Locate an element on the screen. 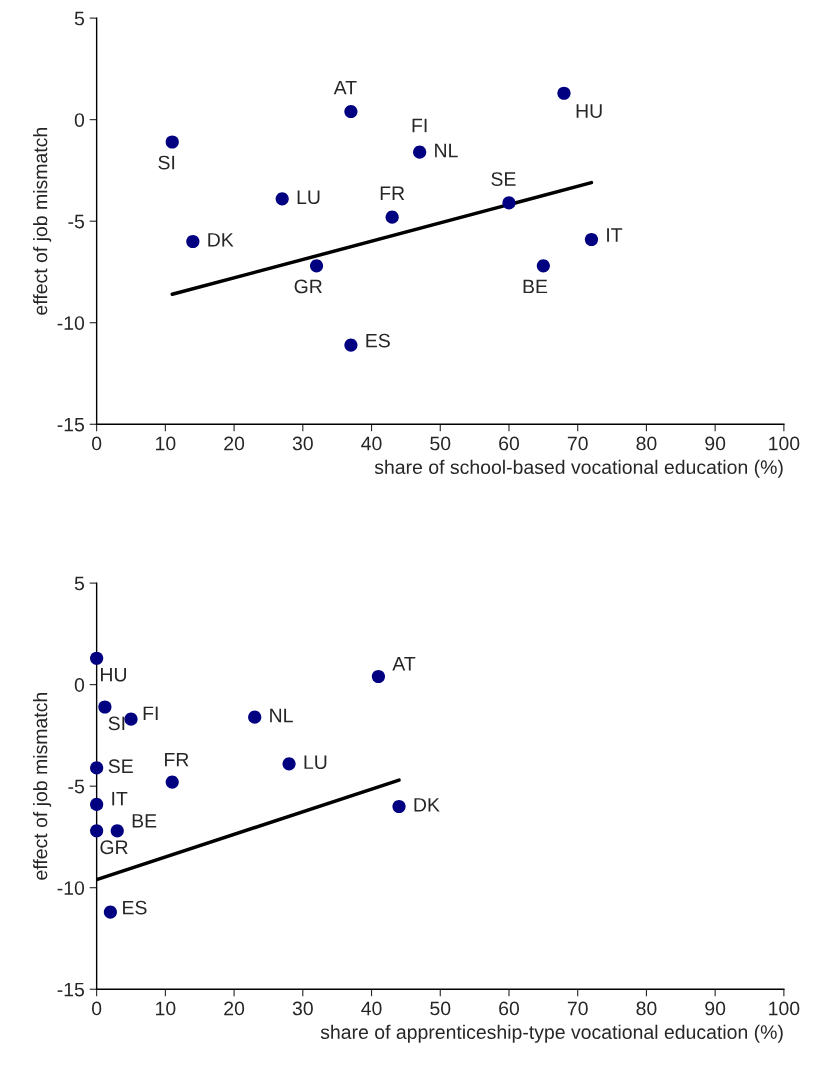 This screenshot has width=826, height=1066. x-axis-title: share of school-based vocational education (%) is located at coordinates (578, 468).